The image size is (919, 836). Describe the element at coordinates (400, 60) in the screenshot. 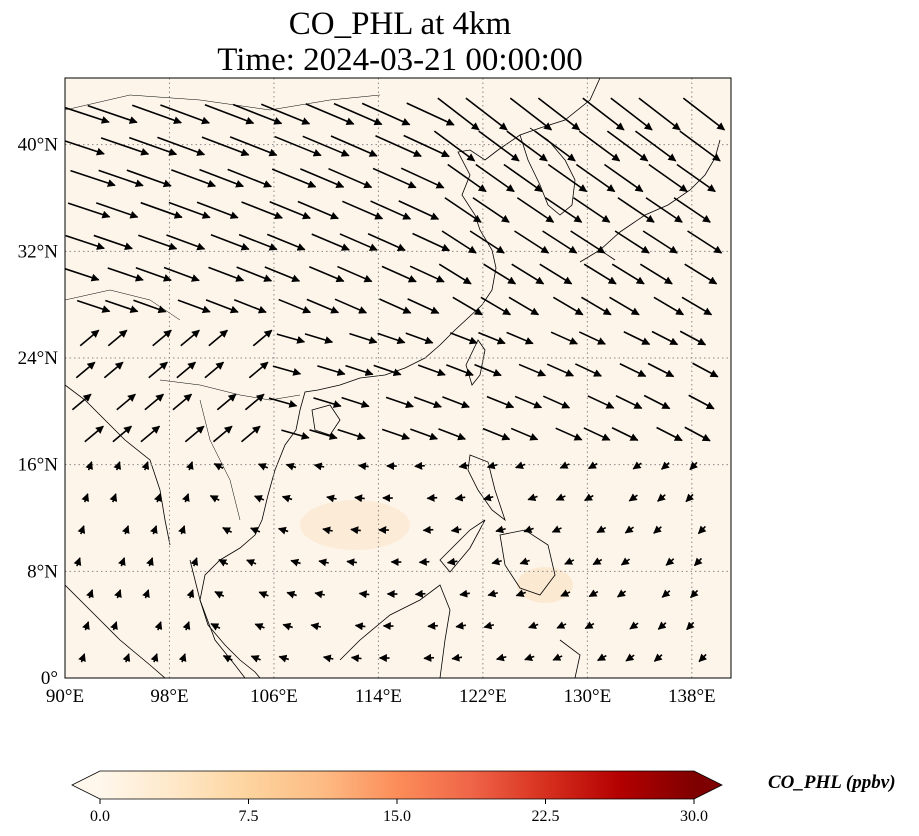

I see `map-time-subtitle: Time: 2024-03-21 00:00:00` at that location.